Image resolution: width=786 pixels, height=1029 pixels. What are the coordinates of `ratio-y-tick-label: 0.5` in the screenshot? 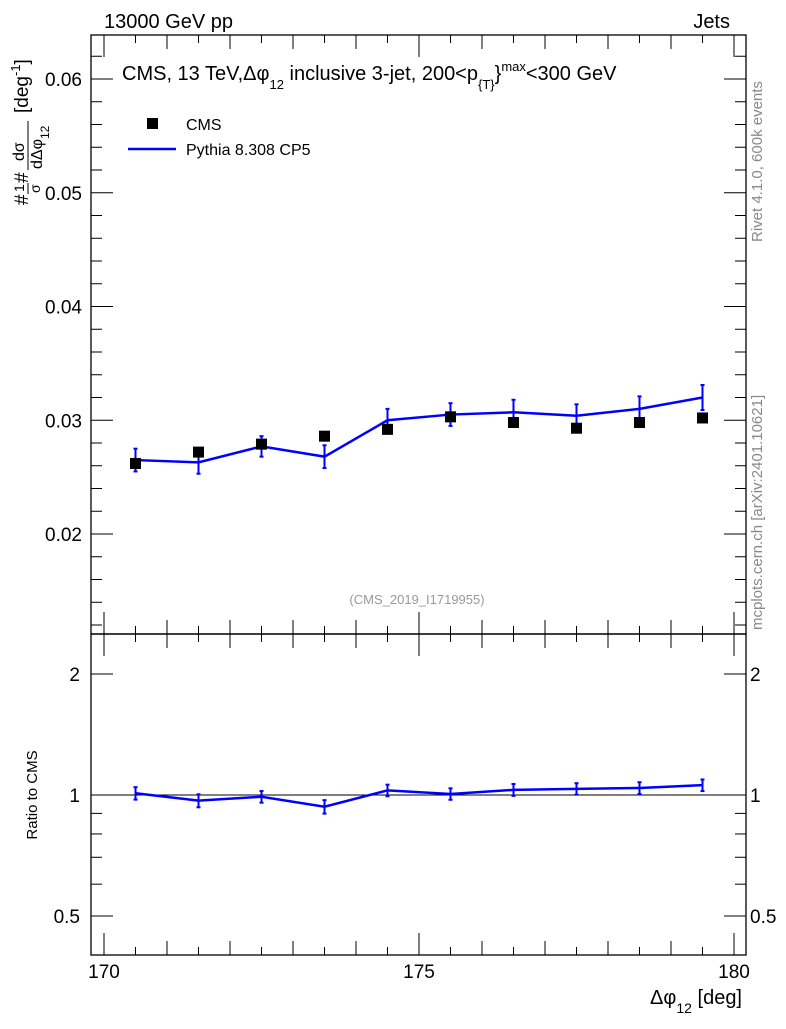 It's located at (67, 917).